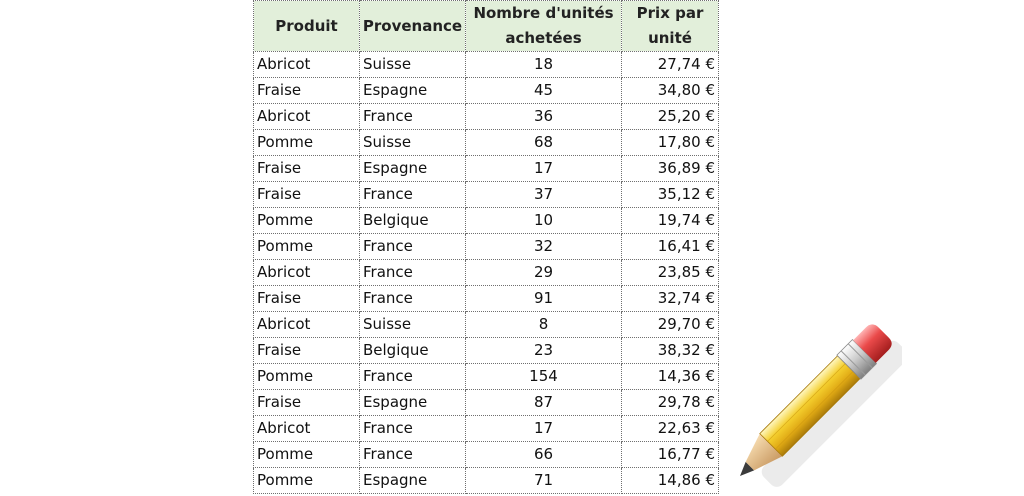  Describe the element at coordinates (543, 142) in the screenshot. I see `cell-nombre-unites: 68` at that location.